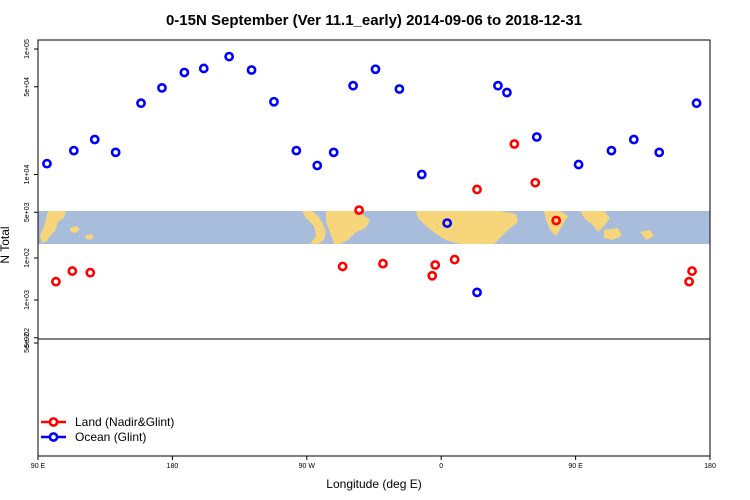 This screenshot has height=500, width=750. I want to click on x-tick-label: 0, so click(441, 466).